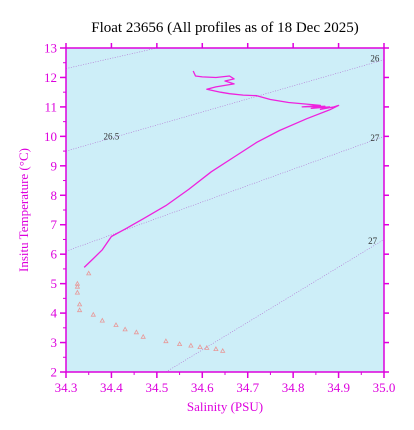 This screenshot has height=430, width=414. What do you see at coordinates (293, 387) in the screenshot?
I see `x-tick-label: 34.8` at bounding box center [293, 387].